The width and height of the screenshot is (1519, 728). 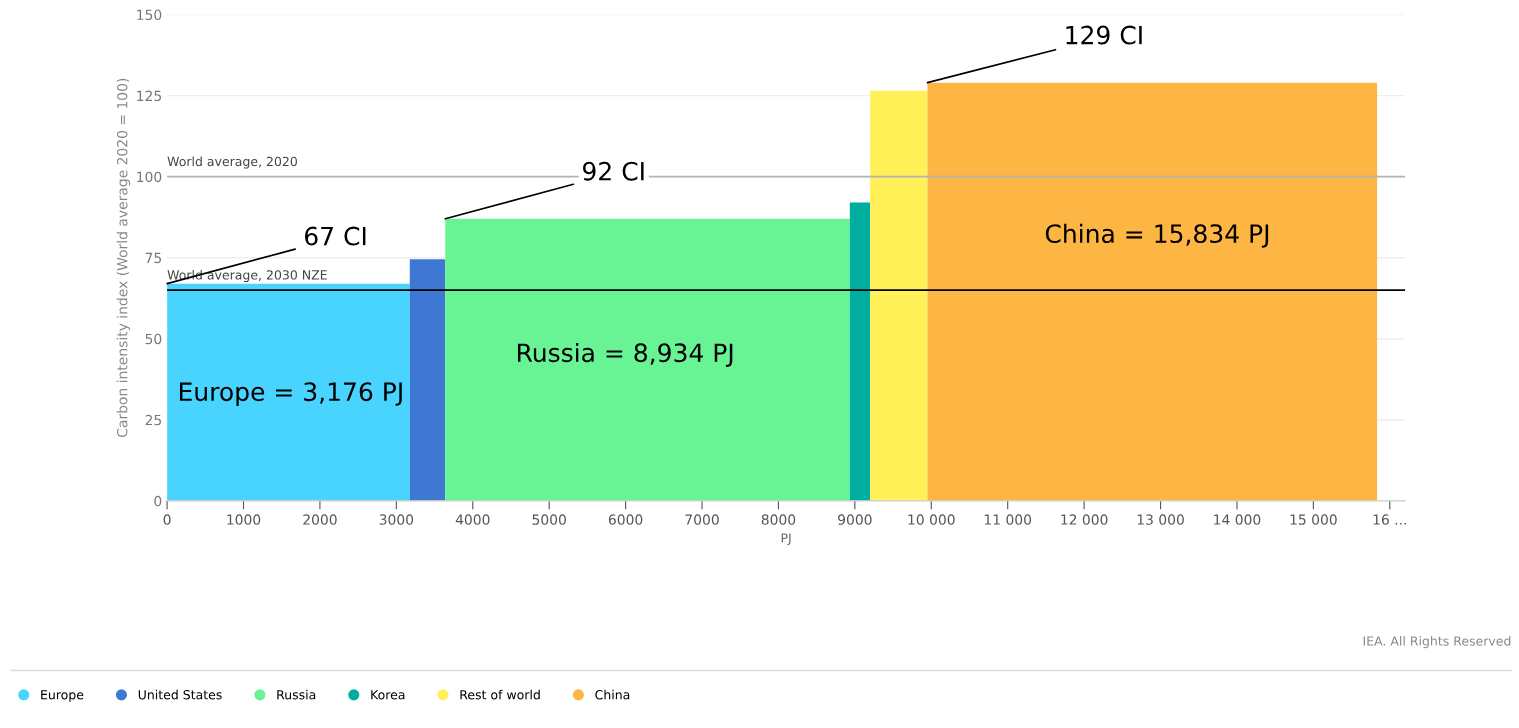 I want to click on y-tick-label: 150, so click(x=149, y=15).